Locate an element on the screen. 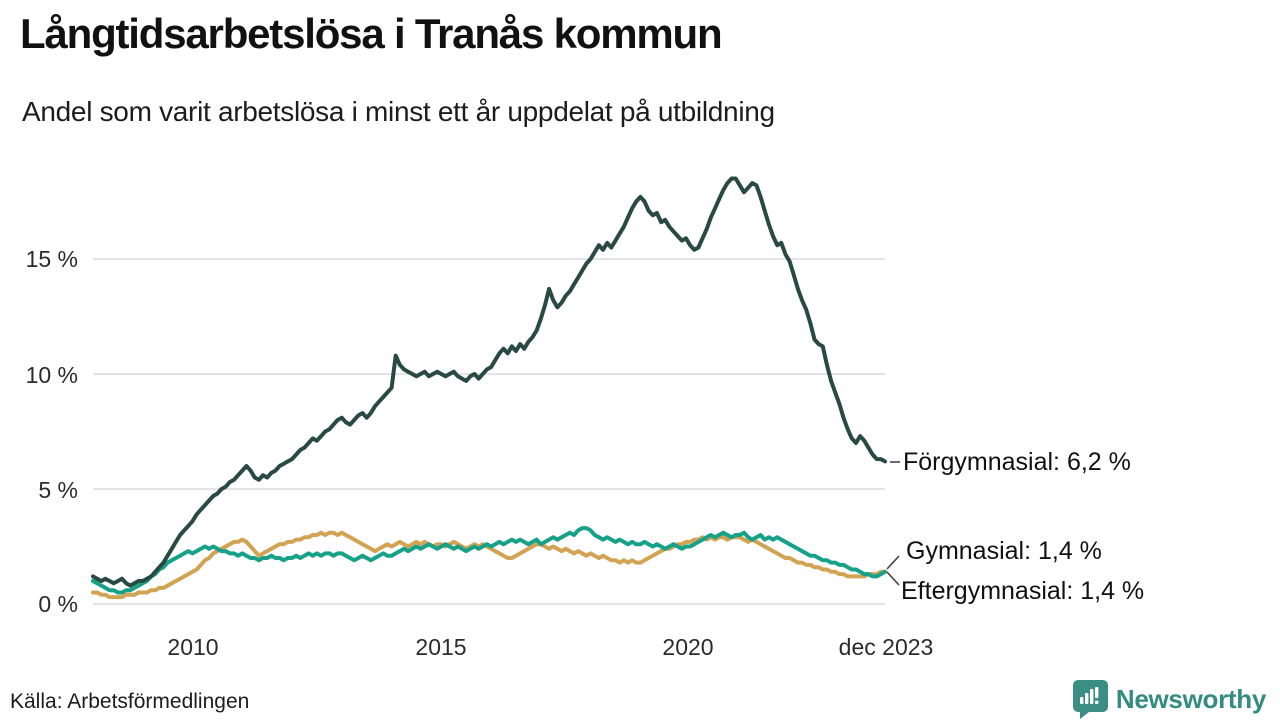 The height and width of the screenshot is (720, 1280). x-axis-tick-2015: 2015 is located at coordinates (441, 647).